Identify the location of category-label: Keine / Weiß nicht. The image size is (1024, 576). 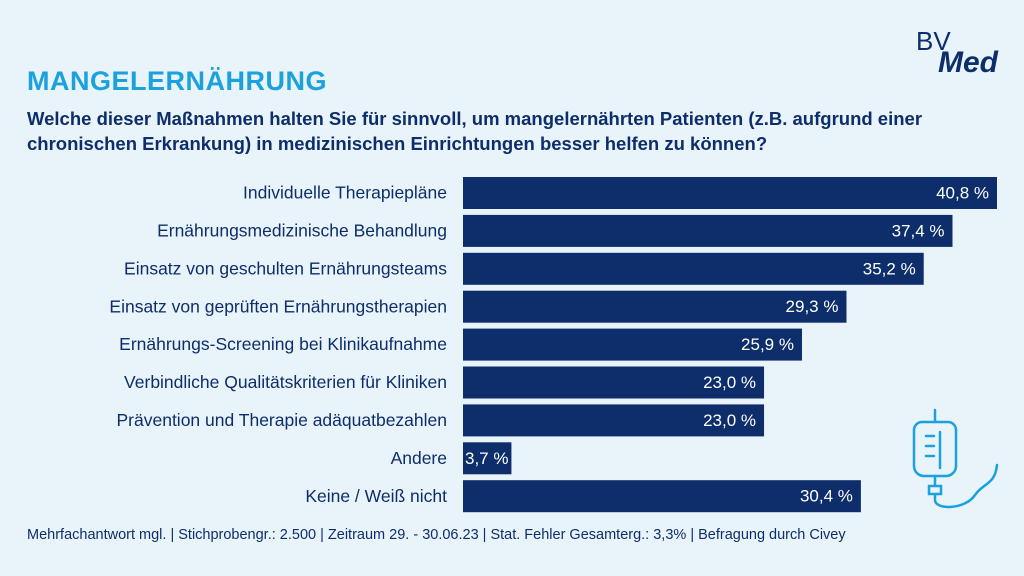
(376, 496).